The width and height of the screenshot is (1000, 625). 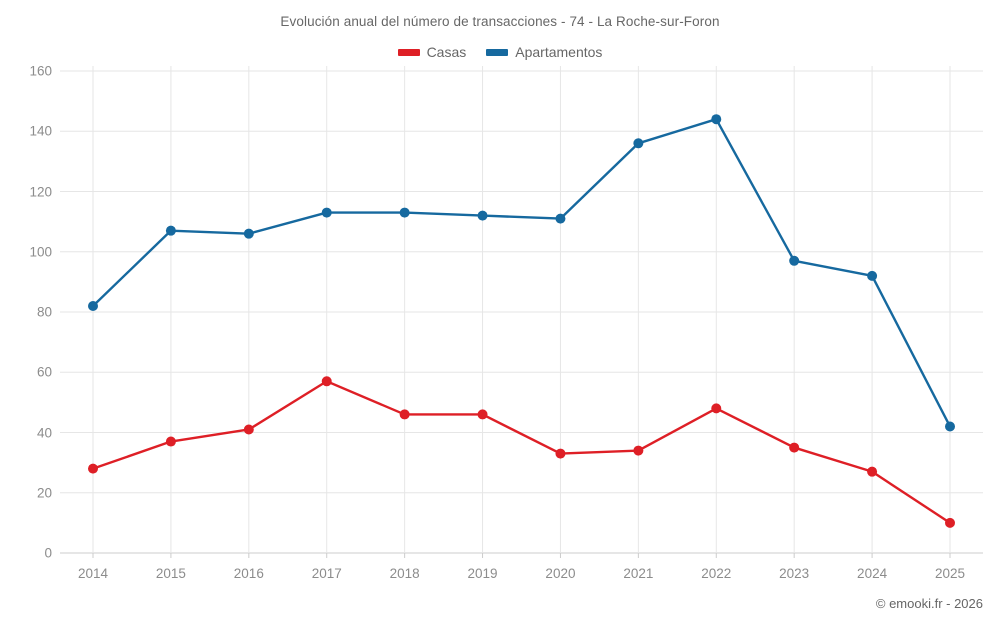 What do you see at coordinates (482, 573) in the screenshot?
I see `x-axis-tick-label: 2019` at bounding box center [482, 573].